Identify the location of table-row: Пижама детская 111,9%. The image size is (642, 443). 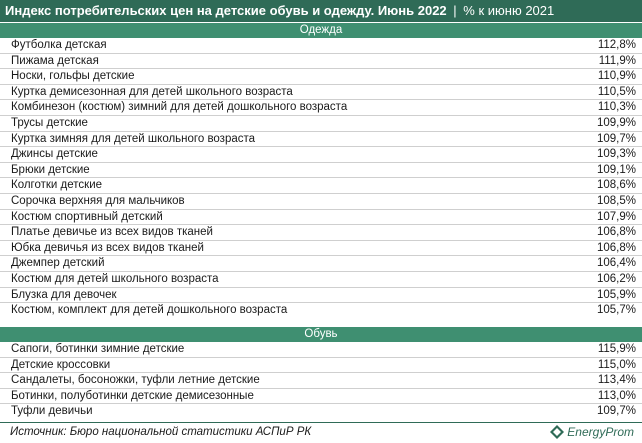
(321, 62).